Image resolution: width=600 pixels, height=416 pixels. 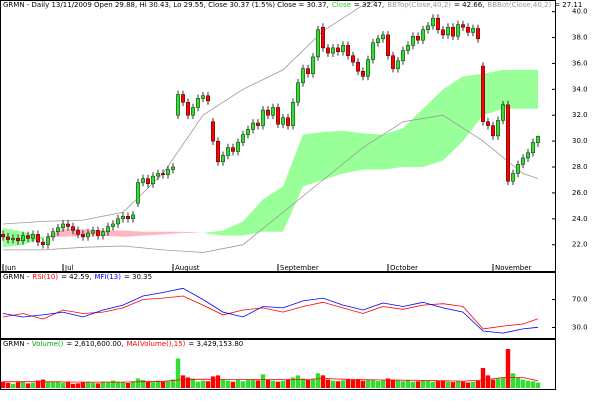 I want to click on header-item: = 2,610,600.00,, so click(x=94, y=344).